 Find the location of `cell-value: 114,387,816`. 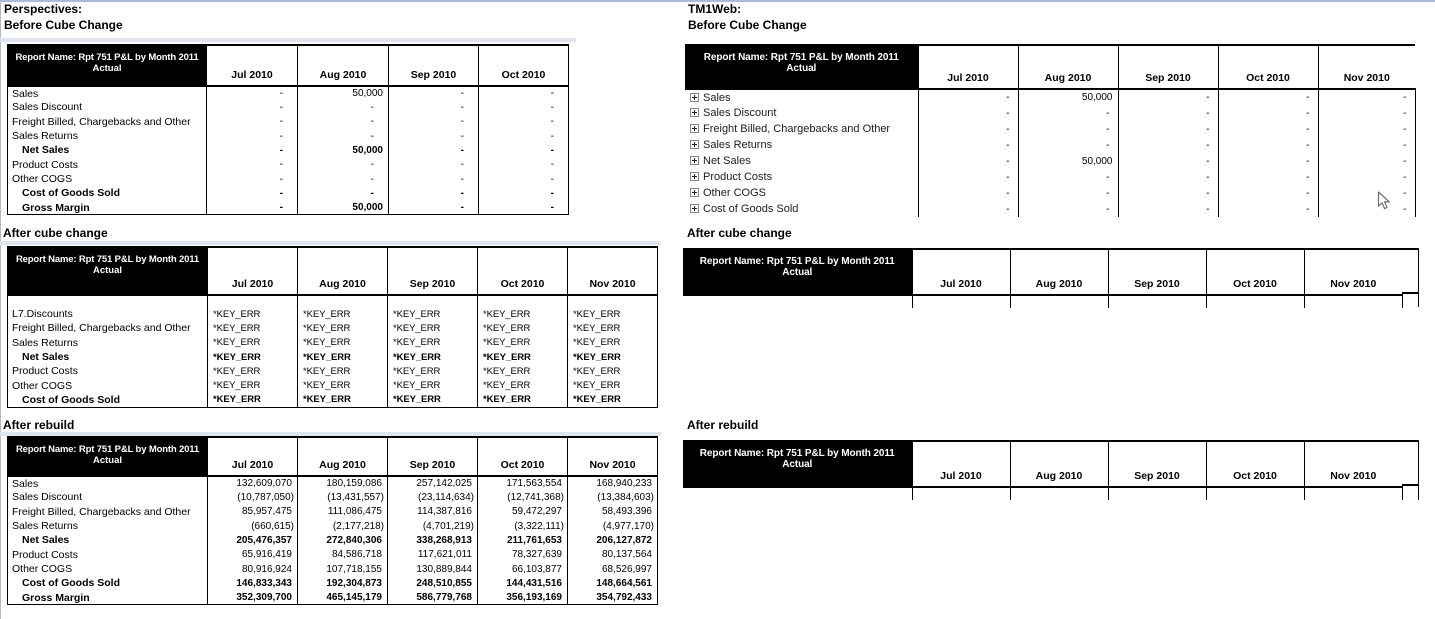

cell-value: 114,387,816 is located at coordinates (432, 511).